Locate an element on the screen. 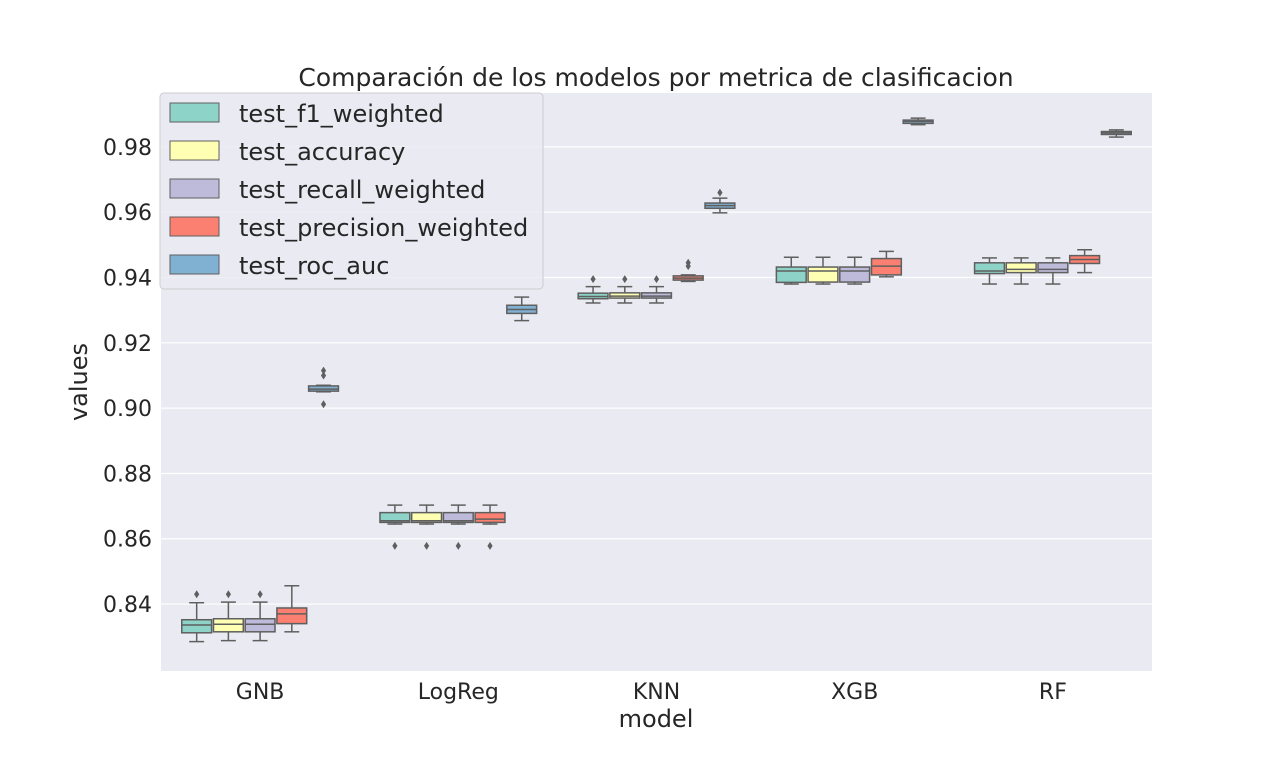  y-tick-label: 0.92 is located at coordinates (127, 344).